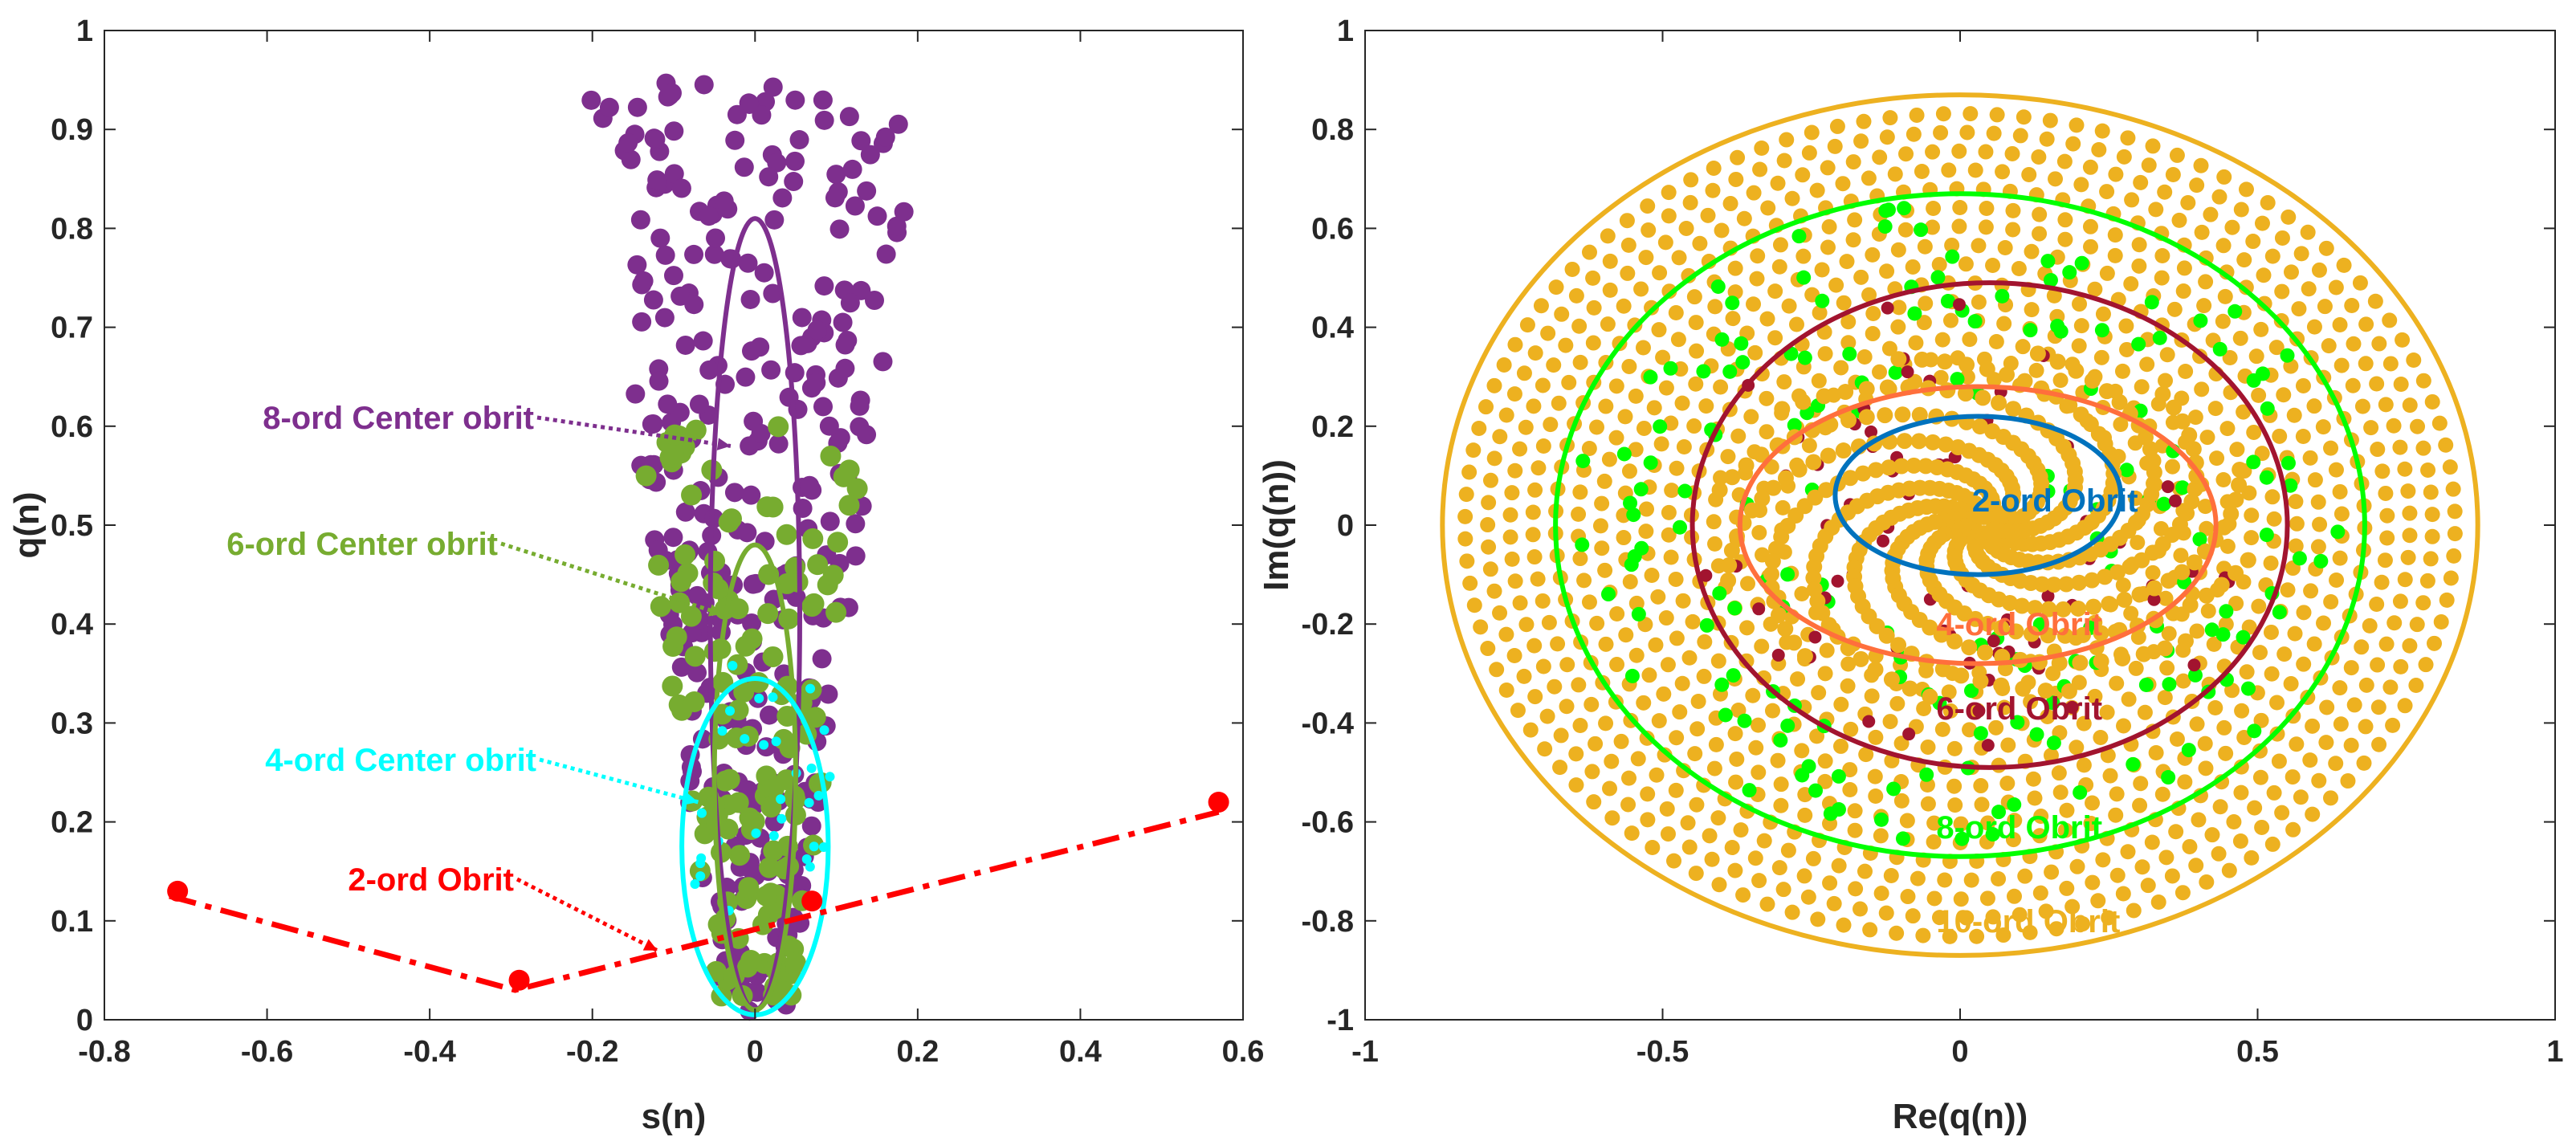 The height and width of the screenshot is (1141, 2576). I want to click on right-ytick-label: 1, so click(1345, 31).